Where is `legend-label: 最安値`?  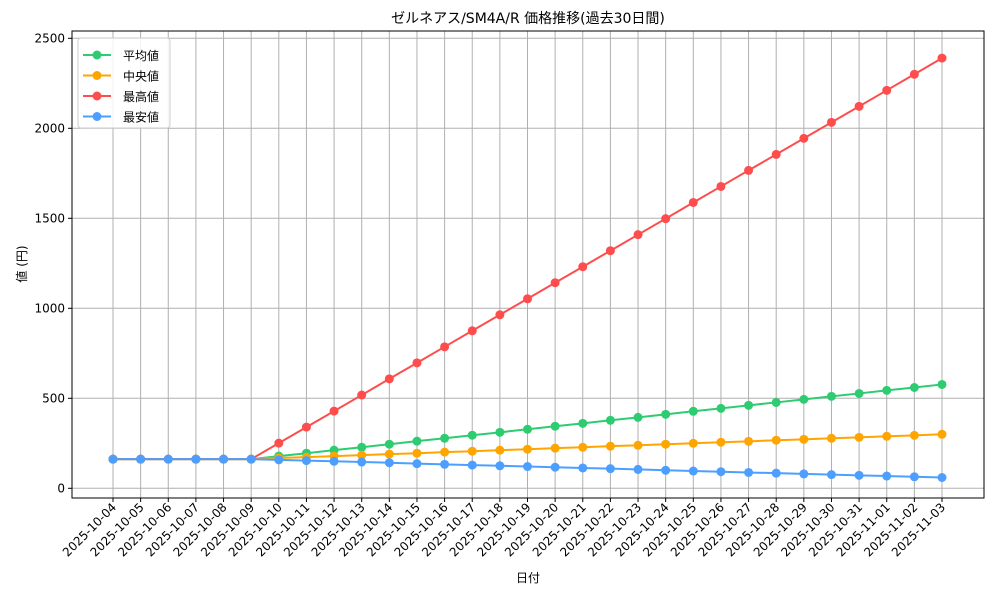 legend-label: 最安値 is located at coordinates (141, 117).